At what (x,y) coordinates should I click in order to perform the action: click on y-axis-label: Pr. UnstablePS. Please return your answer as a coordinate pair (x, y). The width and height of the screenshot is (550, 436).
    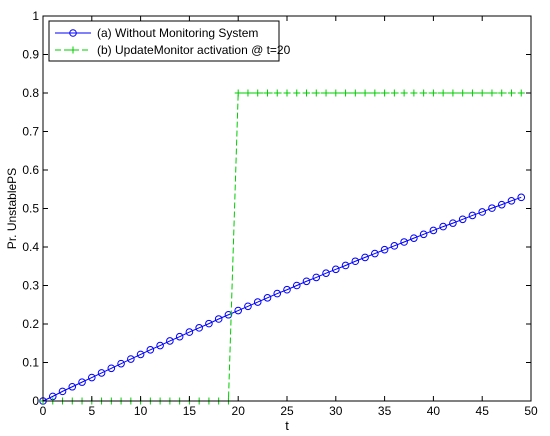
    Looking at the image, I should click on (12, 208).